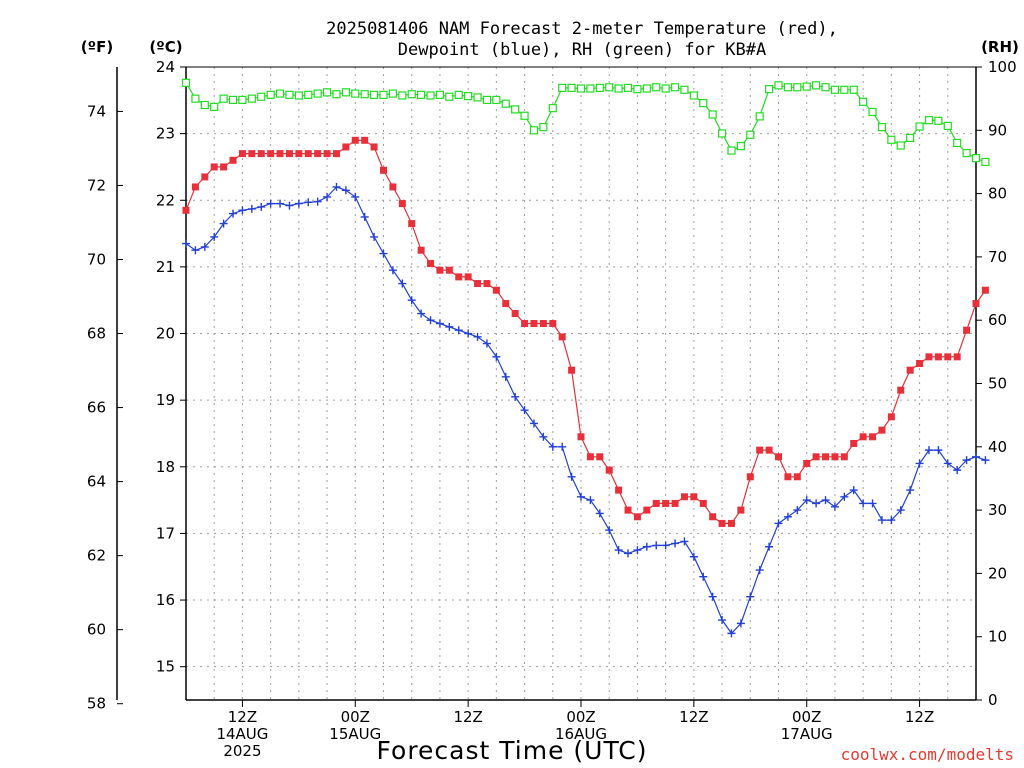 The image size is (1024, 768). Describe the element at coordinates (242, 751) in the screenshot. I see `x-tick-label: 2025` at that location.